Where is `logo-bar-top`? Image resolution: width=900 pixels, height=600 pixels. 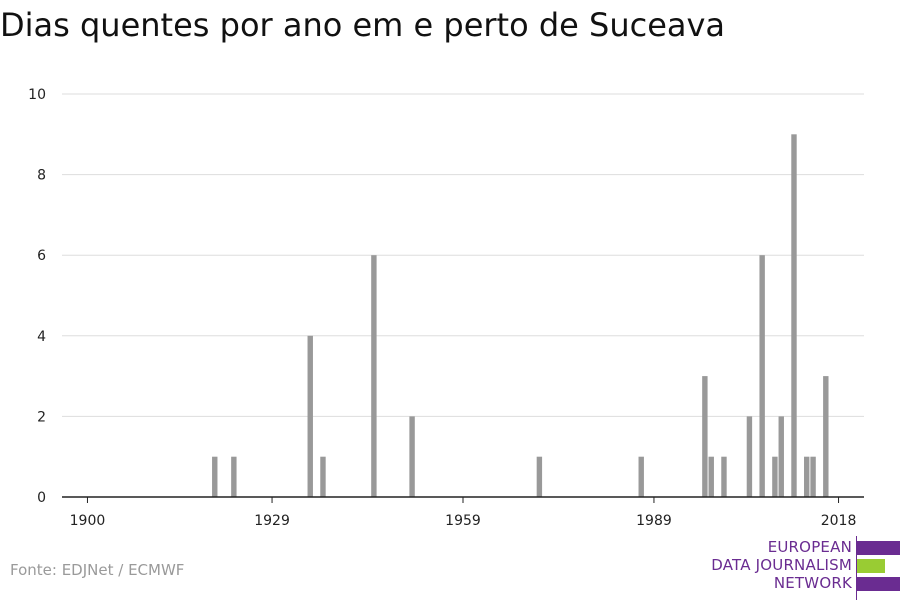 logo-bar-top is located at coordinates (878, 548).